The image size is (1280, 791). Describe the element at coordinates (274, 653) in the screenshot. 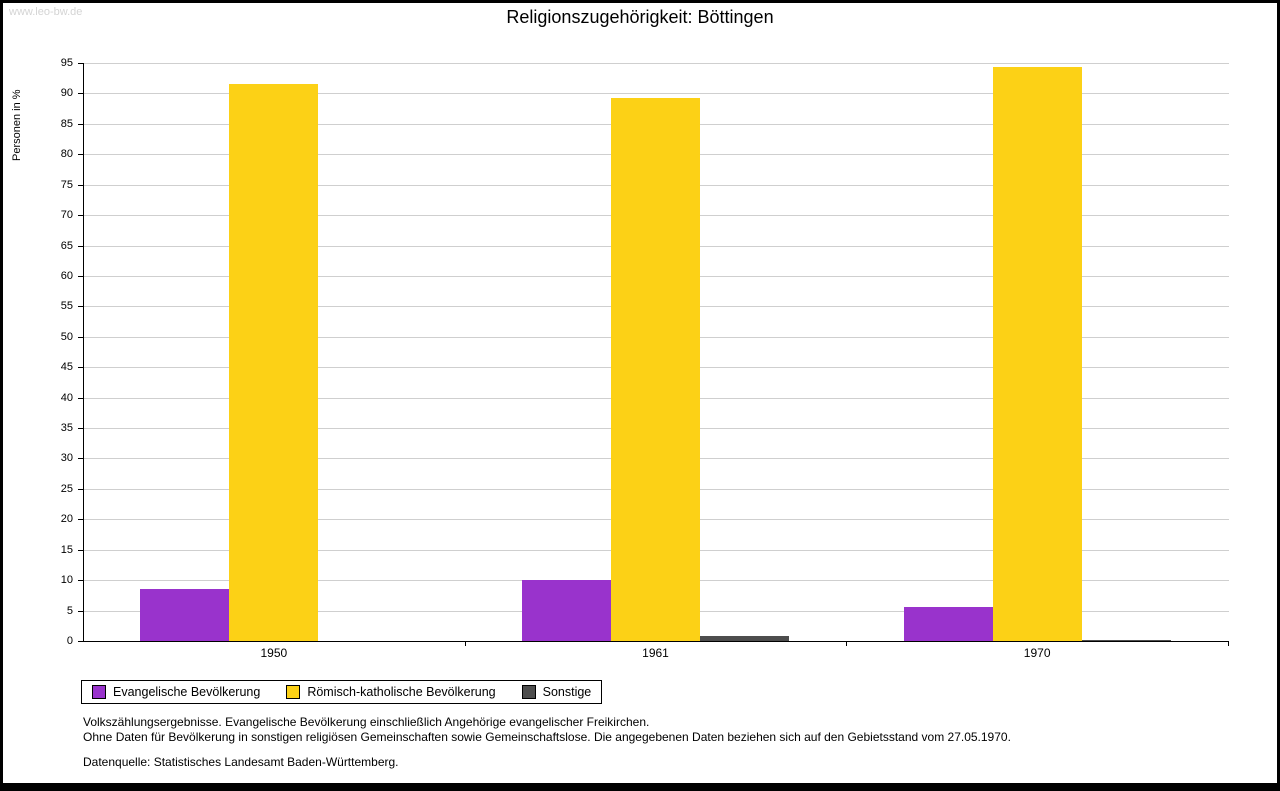

I see `x-tick-label: 1950` at that location.